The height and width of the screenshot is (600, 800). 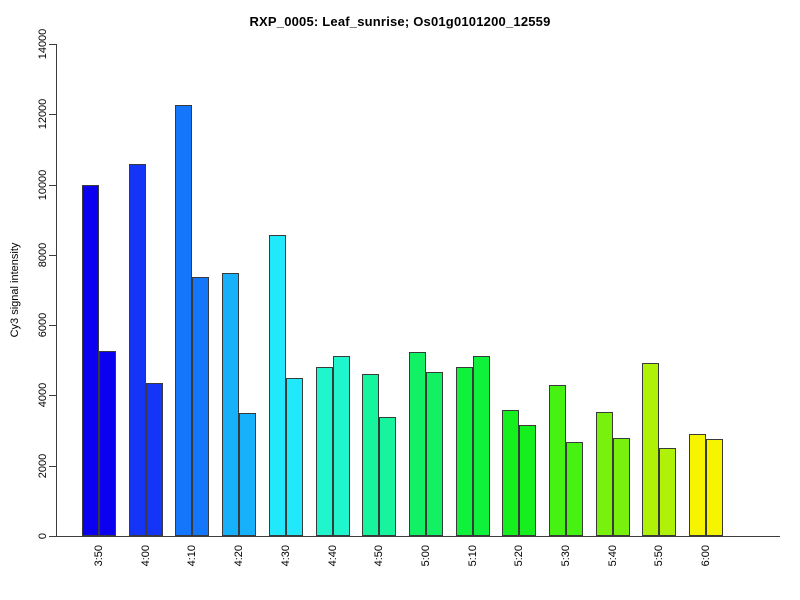 I want to click on x-tick-label: 3:50, so click(x=99, y=556).